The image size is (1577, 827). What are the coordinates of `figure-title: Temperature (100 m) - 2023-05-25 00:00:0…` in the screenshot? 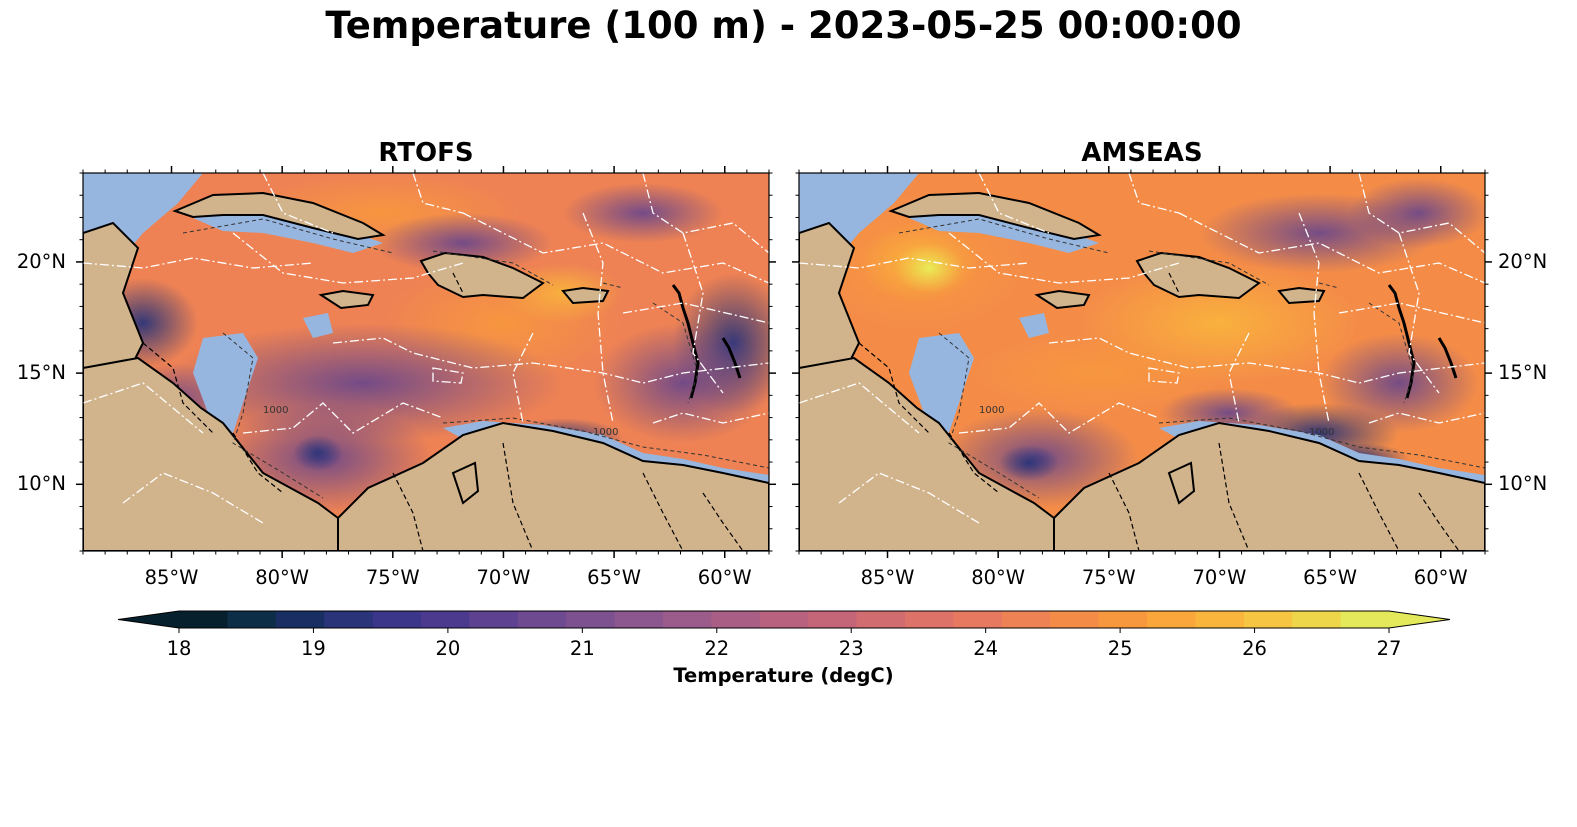 It's located at (783, 25).